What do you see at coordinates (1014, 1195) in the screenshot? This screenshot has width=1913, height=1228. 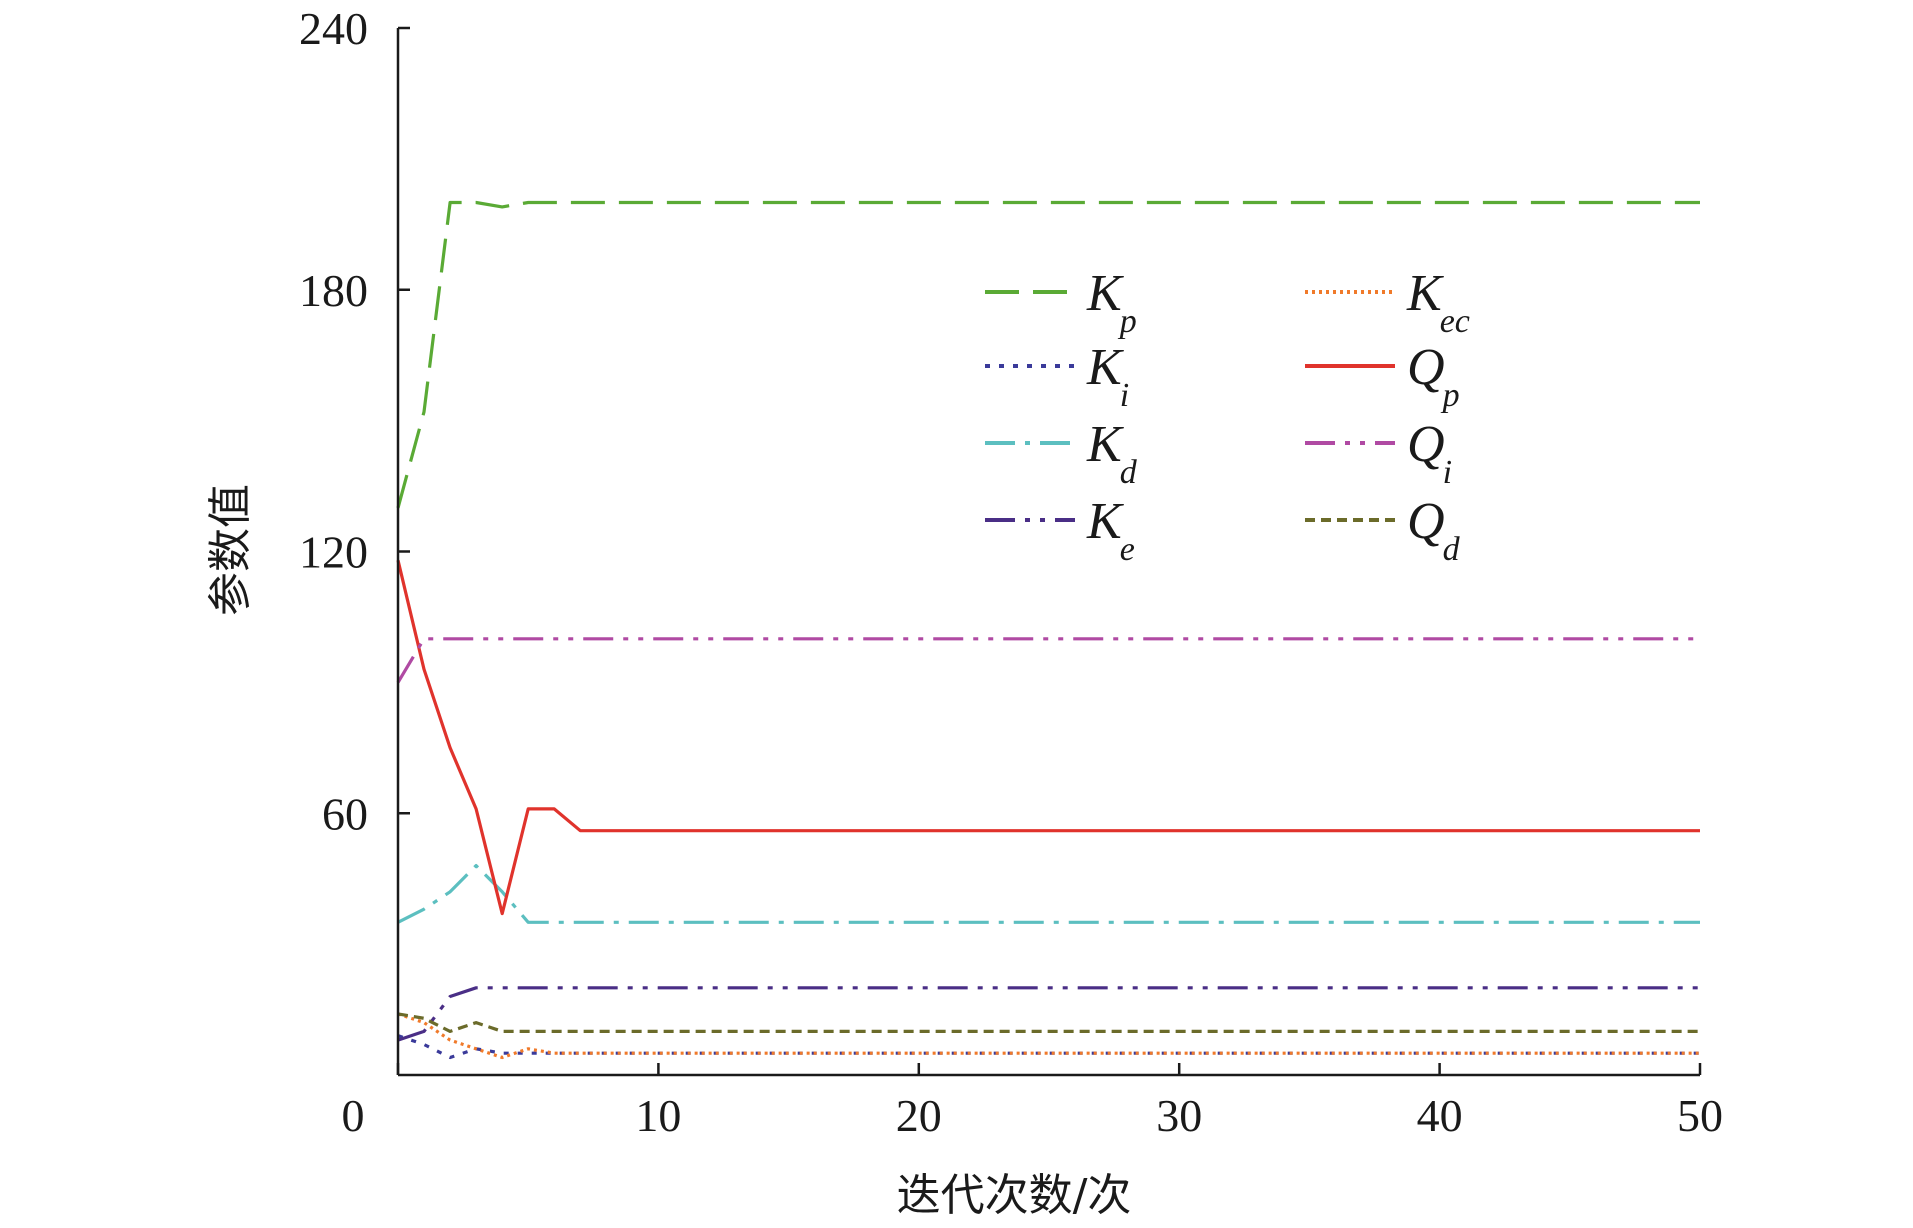 I see `x-axis-title: 迭代次数/次` at bounding box center [1014, 1195].